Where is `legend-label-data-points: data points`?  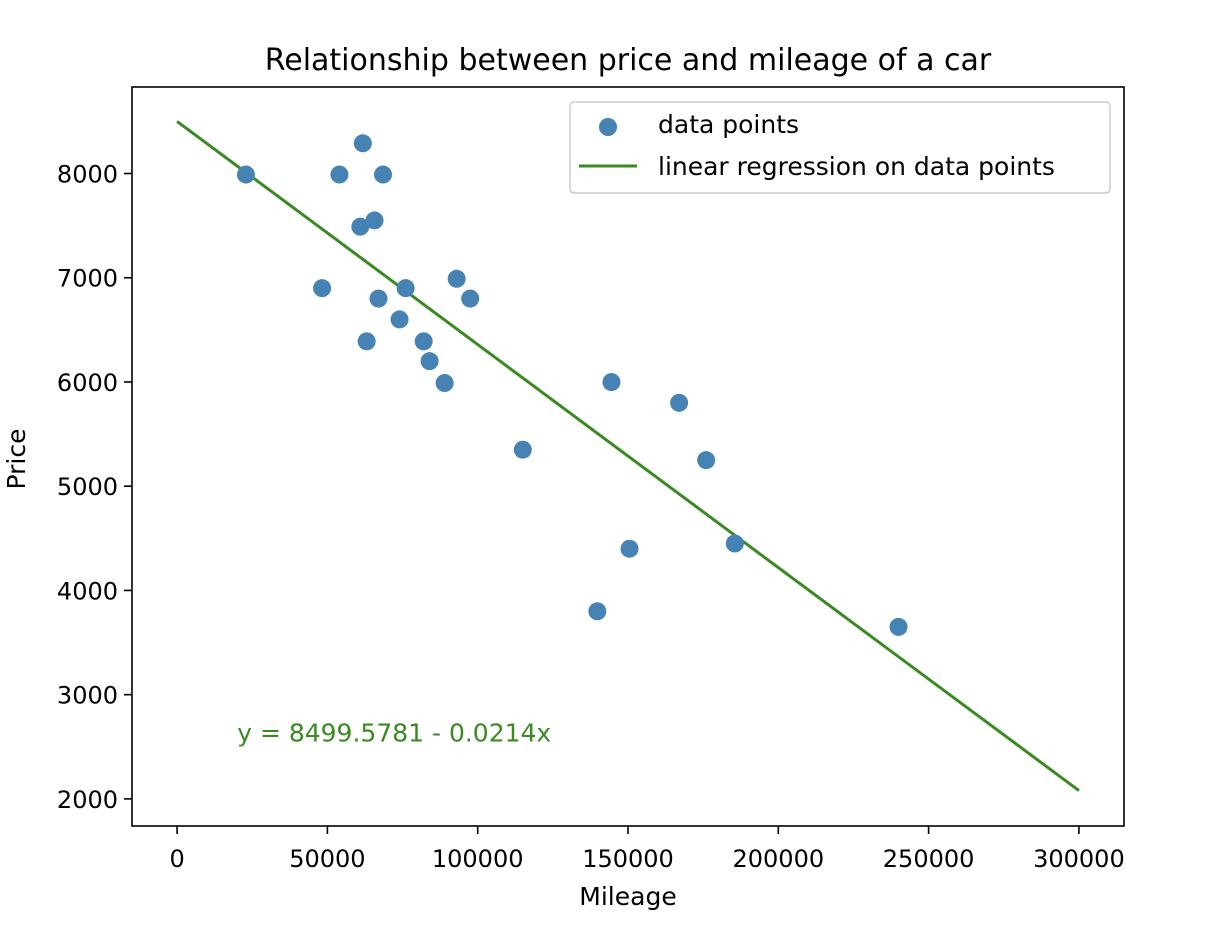
legend-label-data-points: data points is located at coordinates (728, 124).